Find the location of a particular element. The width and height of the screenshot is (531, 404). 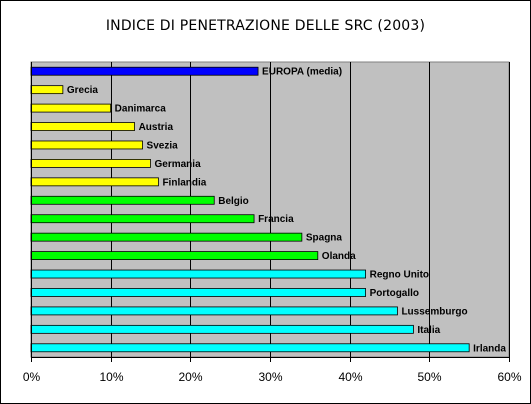

x-tick-label: 30% is located at coordinates (270, 377).